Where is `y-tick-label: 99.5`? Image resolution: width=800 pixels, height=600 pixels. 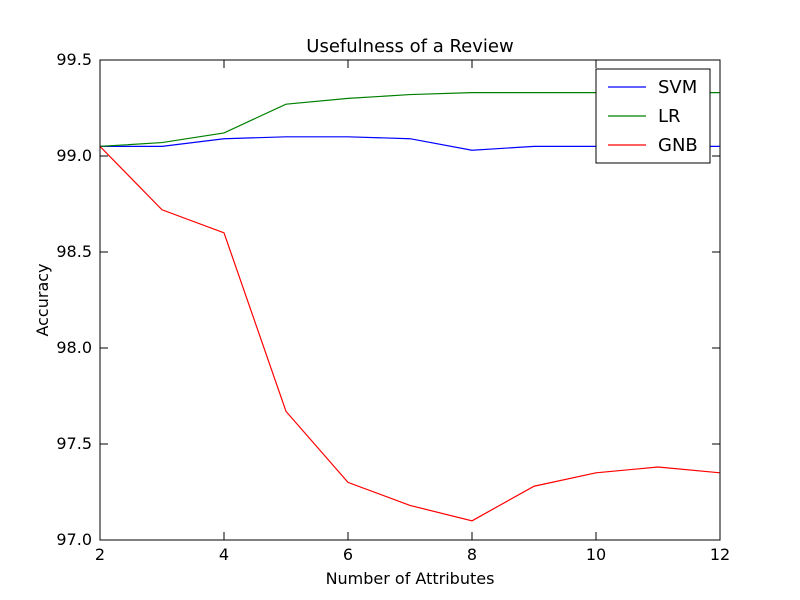
y-tick-label: 99.5 is located at coordinates (74, 59).